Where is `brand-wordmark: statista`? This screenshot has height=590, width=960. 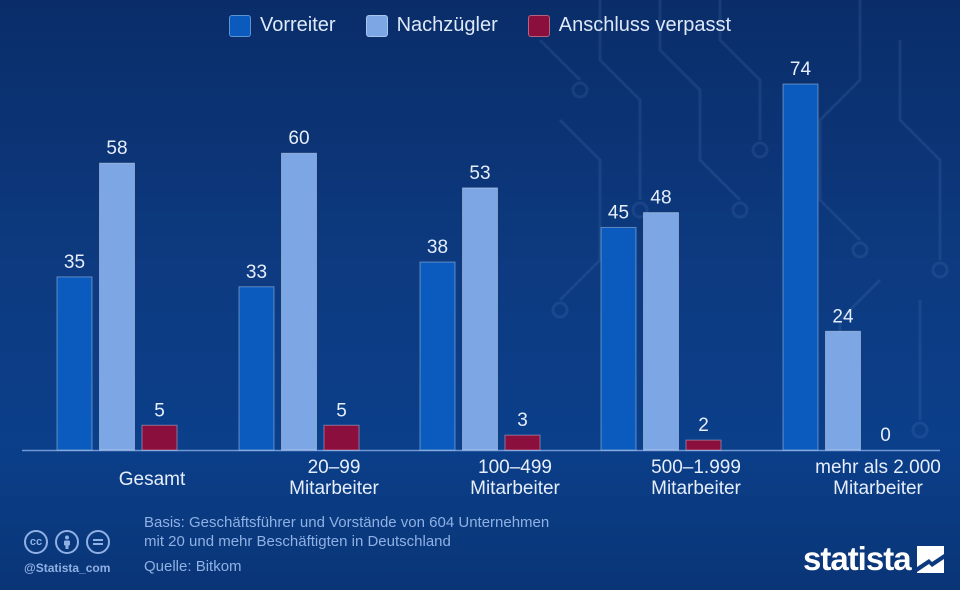
brand-wordmark: statista is located at coordinates (857, 558).